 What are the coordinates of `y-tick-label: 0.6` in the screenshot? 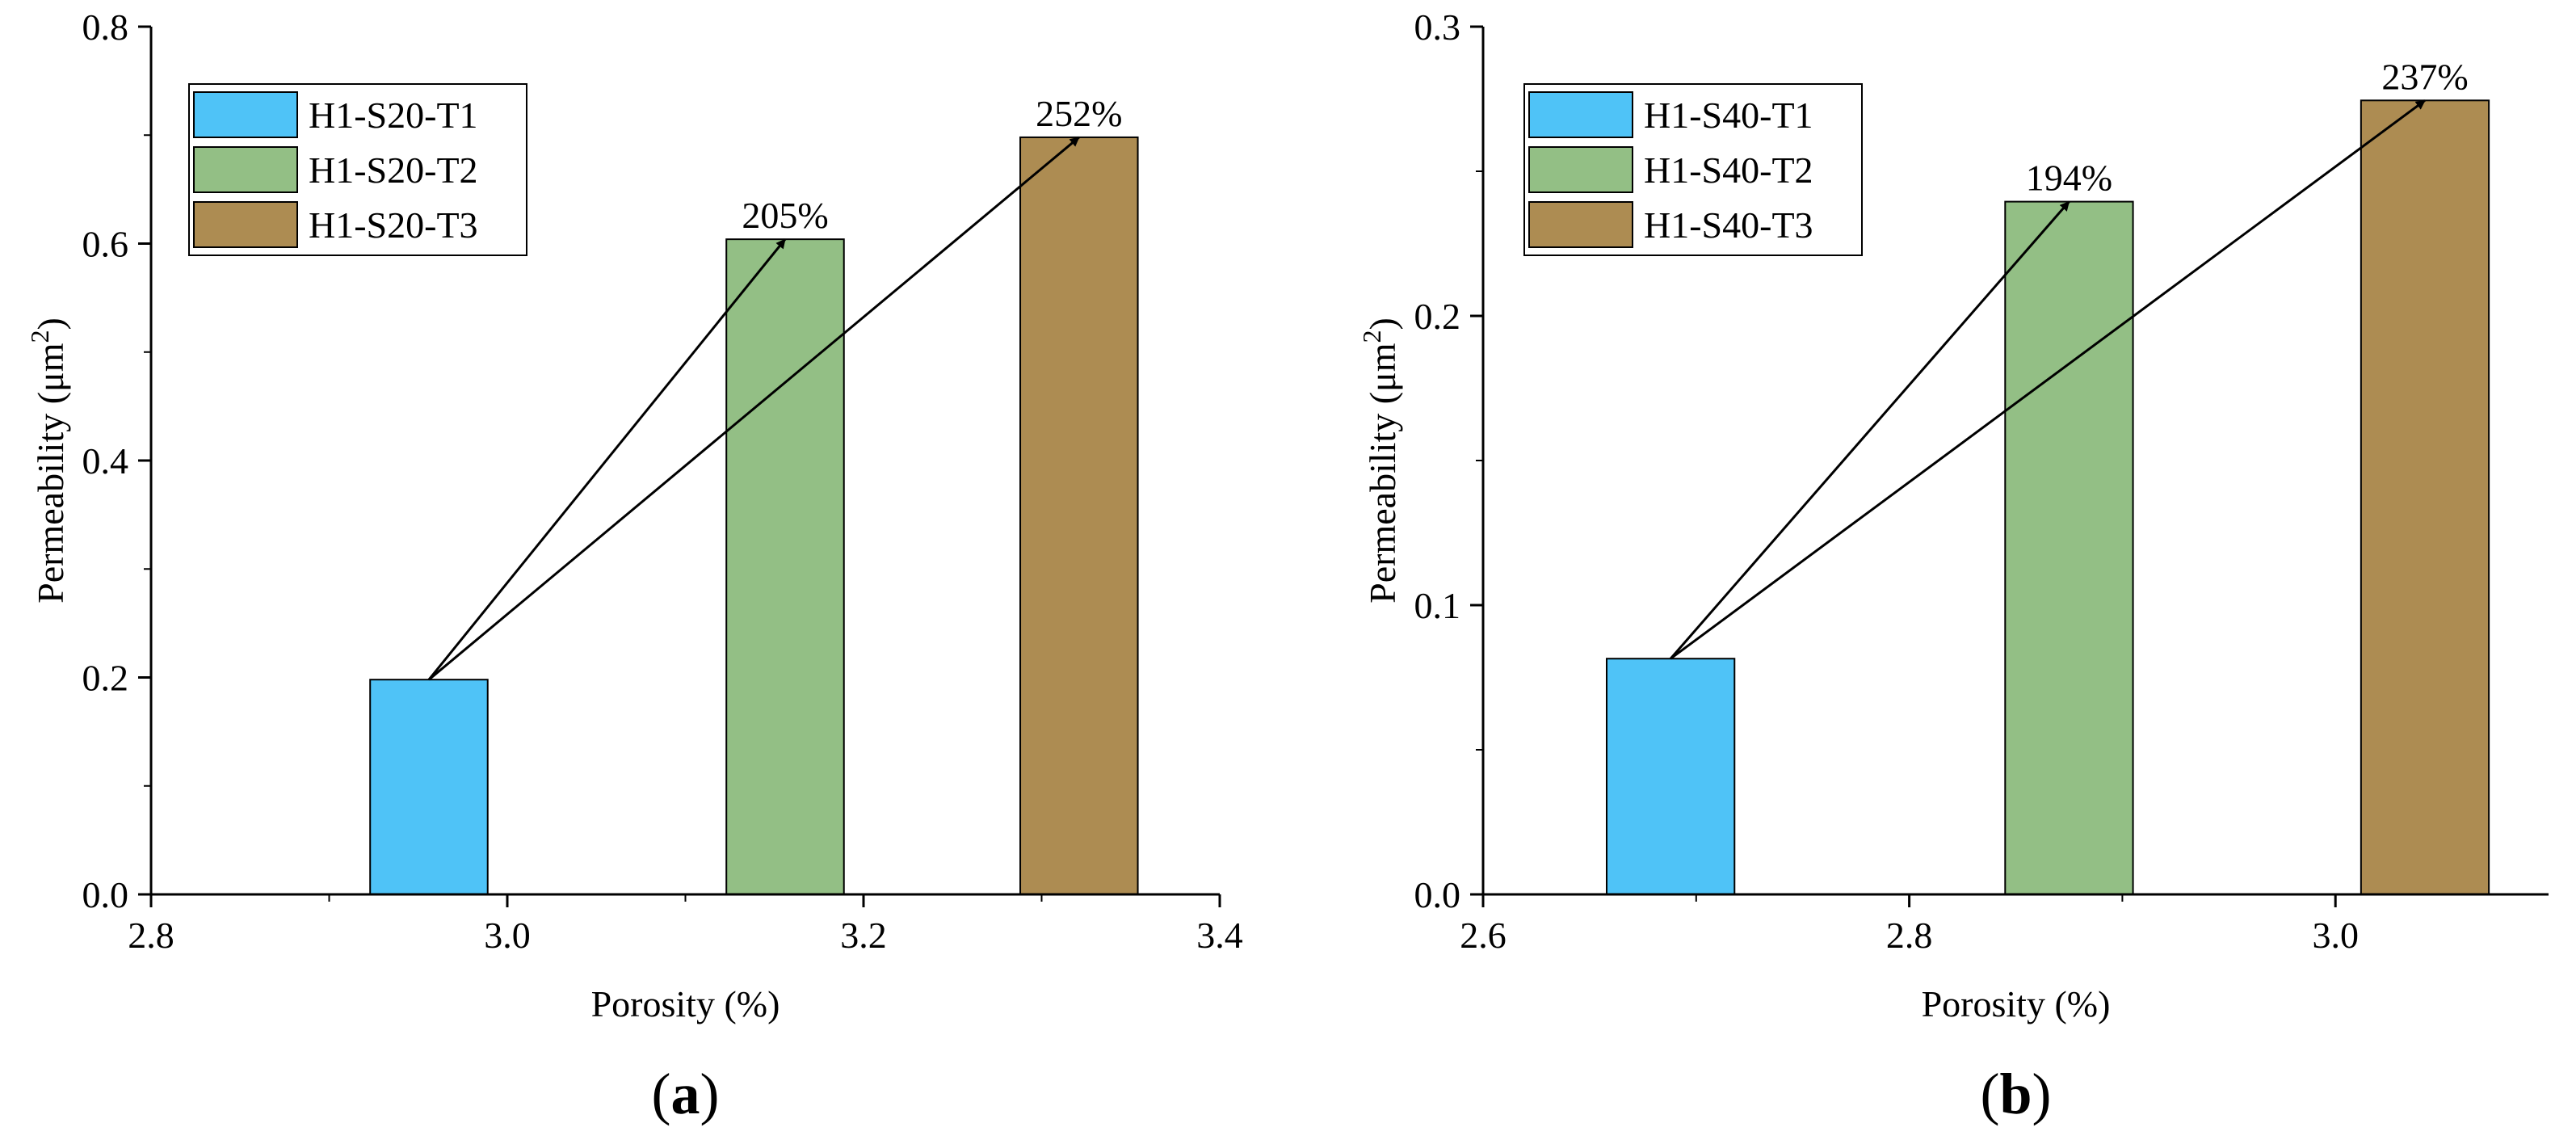 It's located at (105, 244).